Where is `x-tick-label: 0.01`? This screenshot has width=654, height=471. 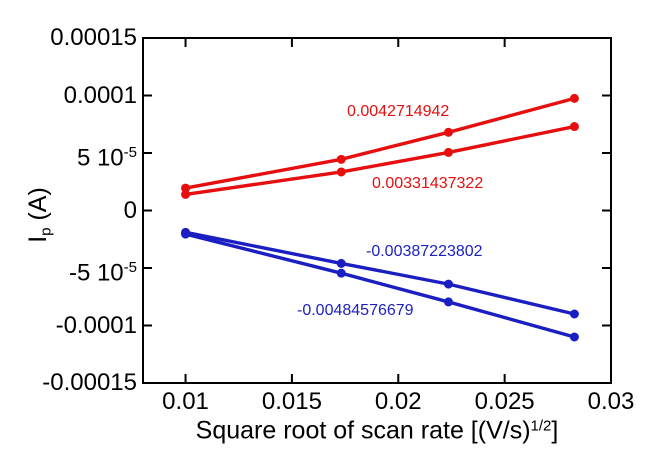
x-tick-label: 0.01 is located at coordinates (185, 401).